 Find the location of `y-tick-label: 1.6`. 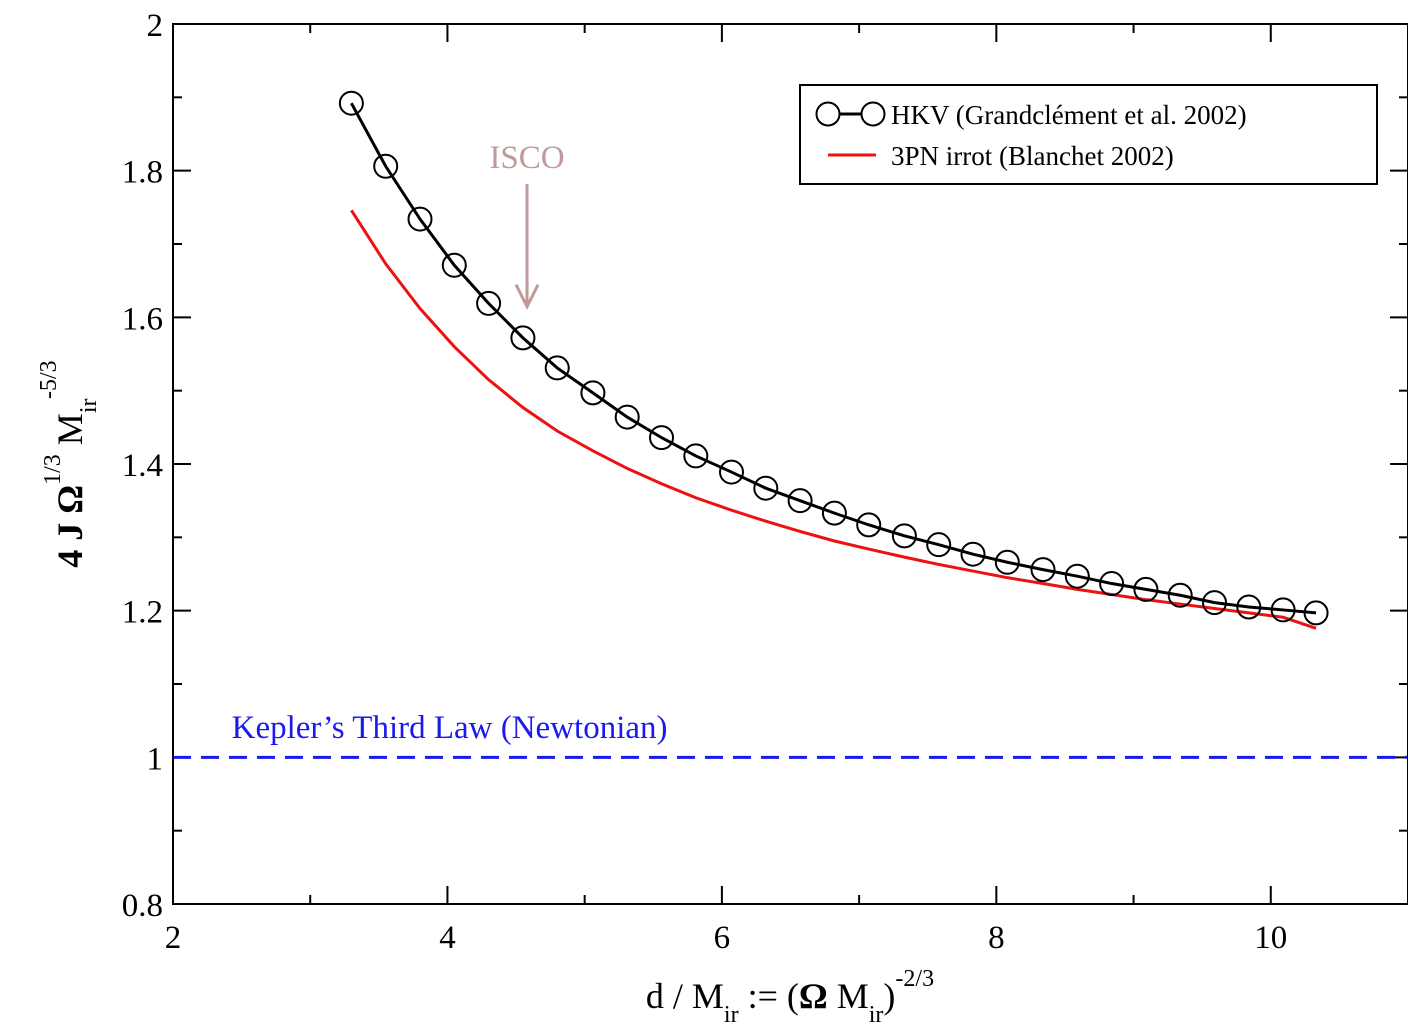

y-tick-label: 1.6 is located at coordinates (142, 319).